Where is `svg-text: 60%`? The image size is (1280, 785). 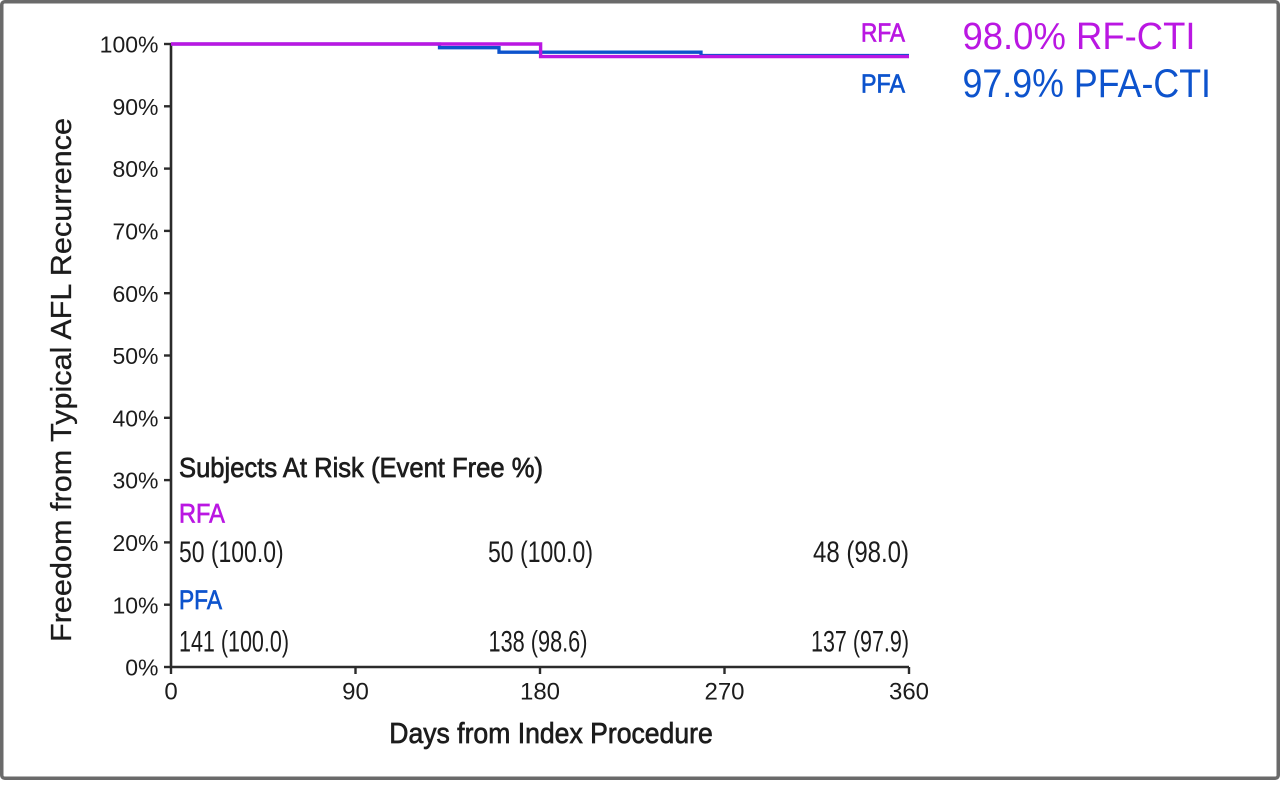 svg-text: 60% is located at coordinates (135, 294).